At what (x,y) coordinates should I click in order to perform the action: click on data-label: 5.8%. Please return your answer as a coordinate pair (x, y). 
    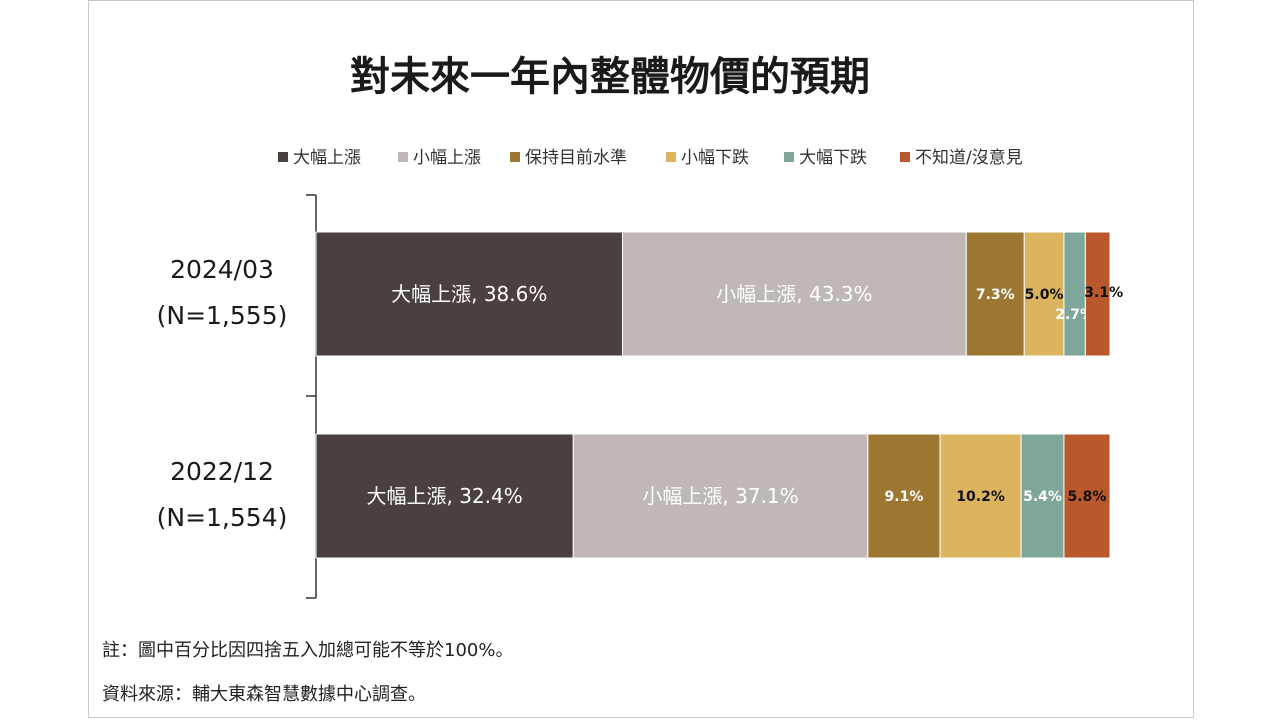
    Looking at the image, I should click on (1087, 497).